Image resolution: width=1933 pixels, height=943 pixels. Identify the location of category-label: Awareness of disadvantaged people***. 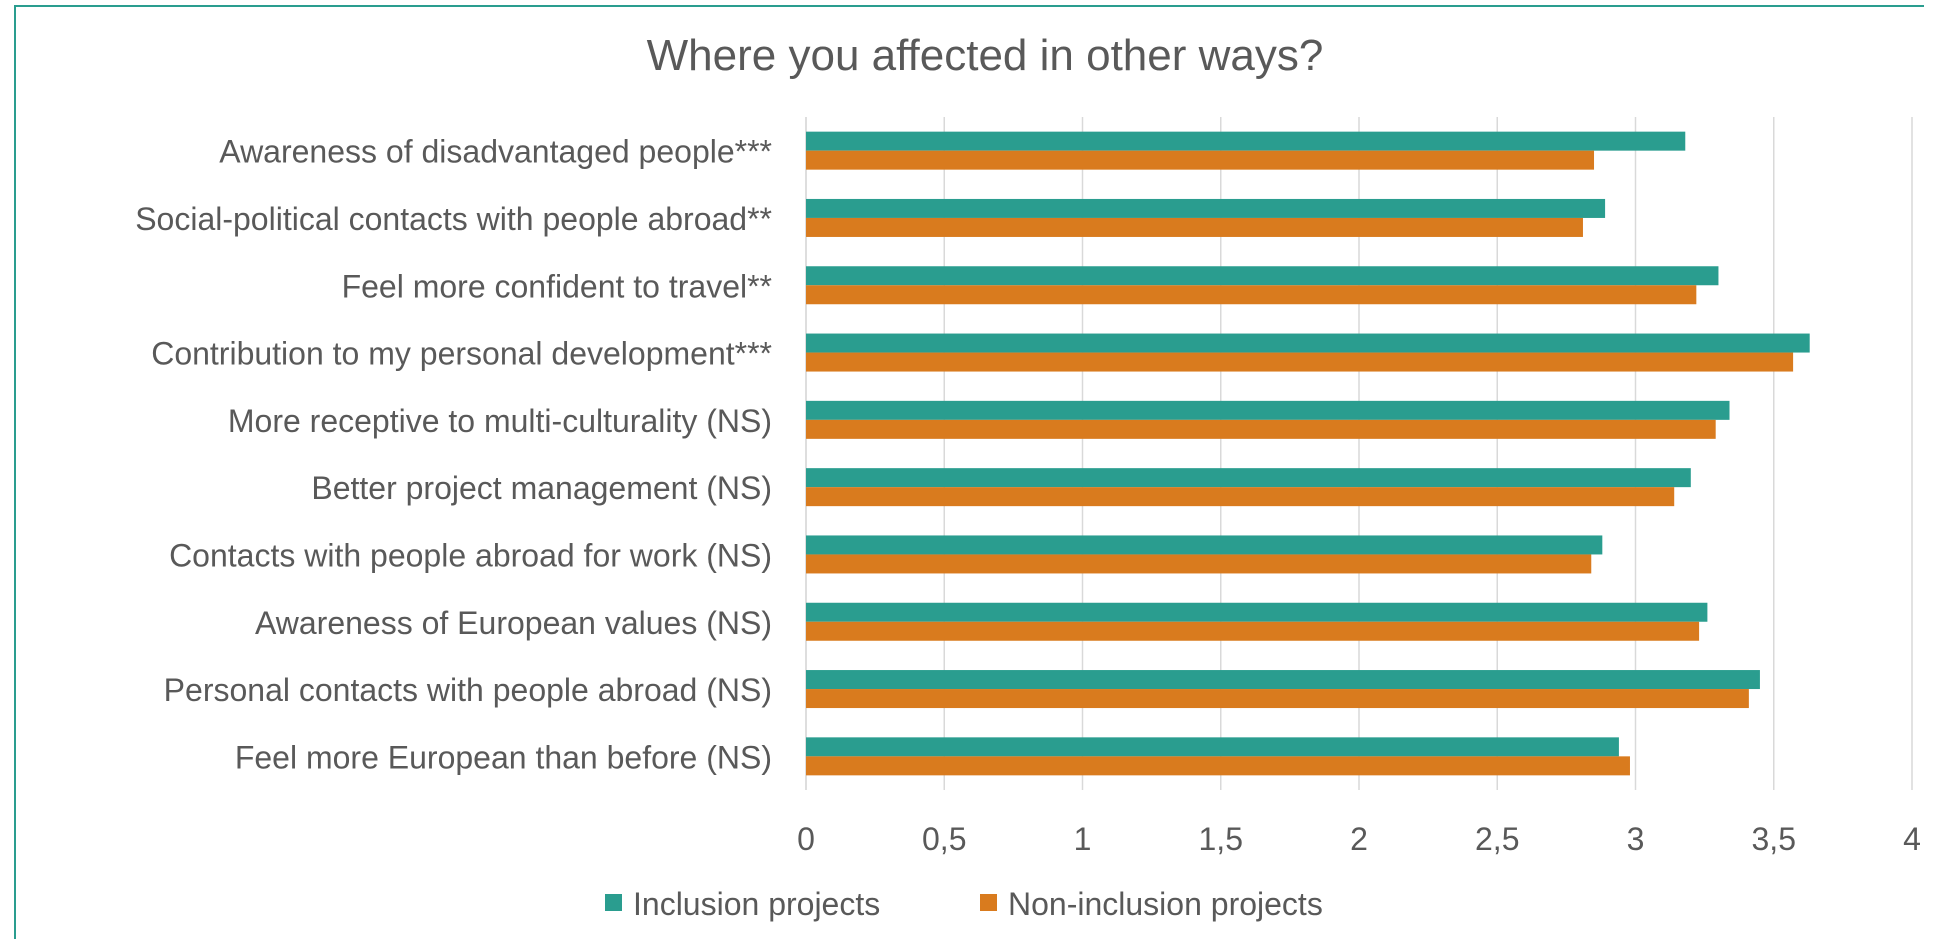
(495, 152).